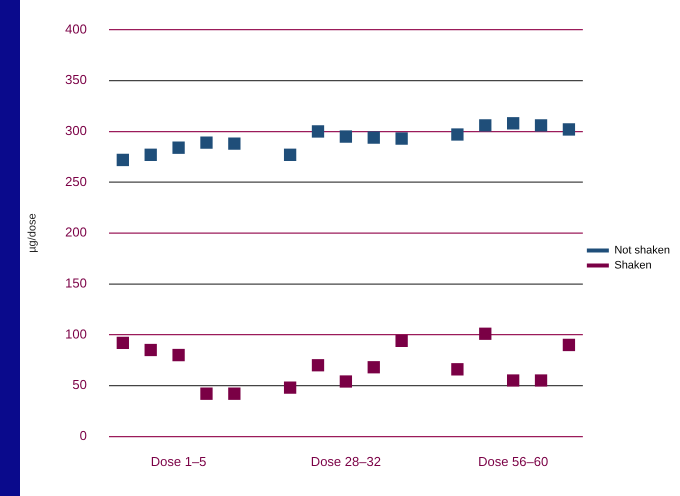 The width and height of the screenshot is (680, 496). I want to click on x-tick-label: Dose 56–60, so click(513, 461).